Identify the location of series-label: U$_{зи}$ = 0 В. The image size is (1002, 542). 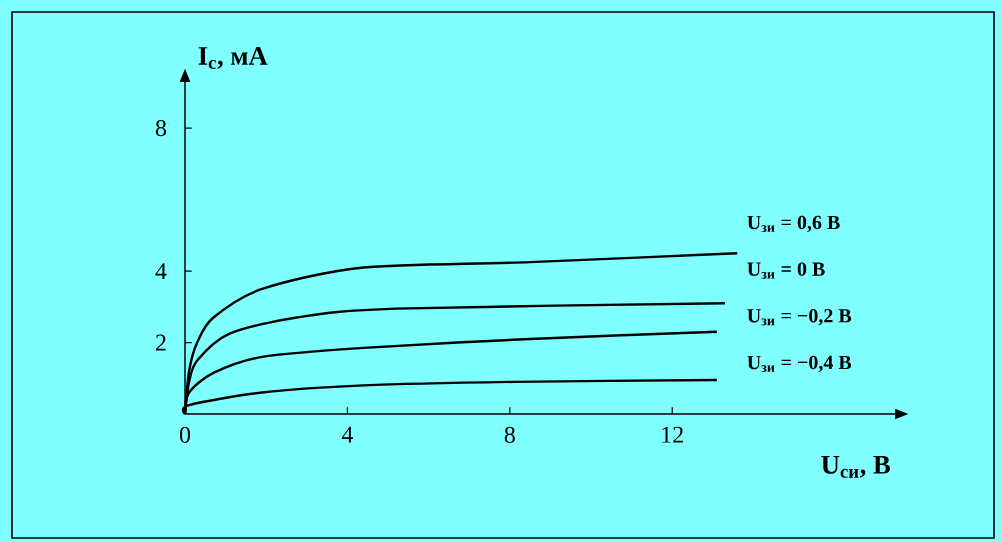
(786, 270).